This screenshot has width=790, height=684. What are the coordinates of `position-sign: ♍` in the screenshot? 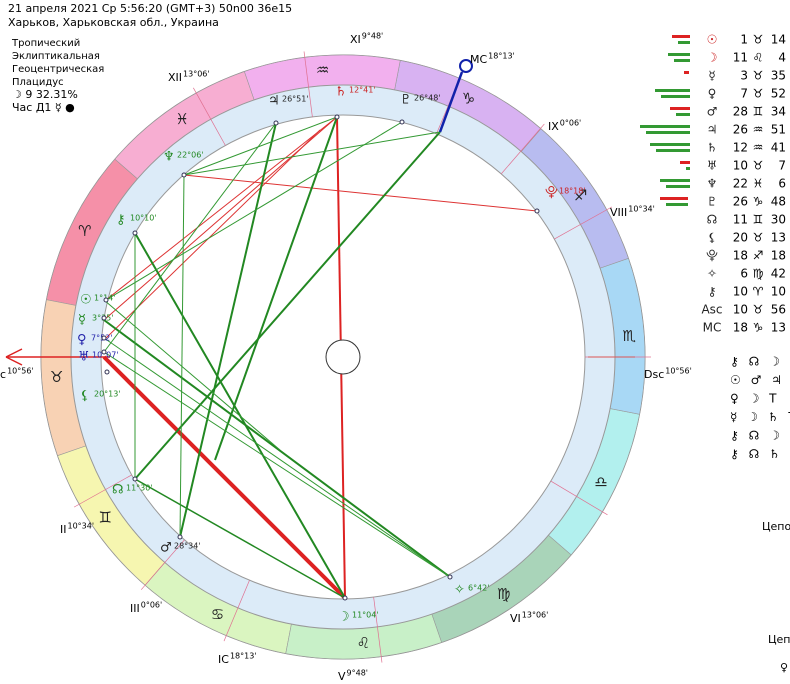 It's located at (758, 274).